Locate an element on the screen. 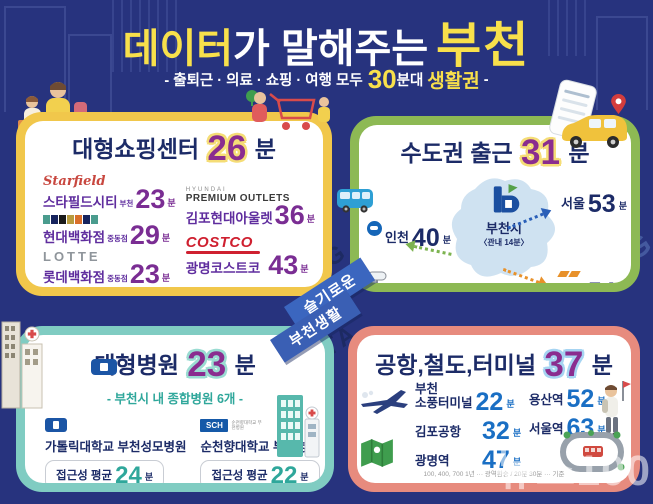 This screenshot has height=504, width=653. store-name: 광명코스트코 is located at coordinates (223, 268).